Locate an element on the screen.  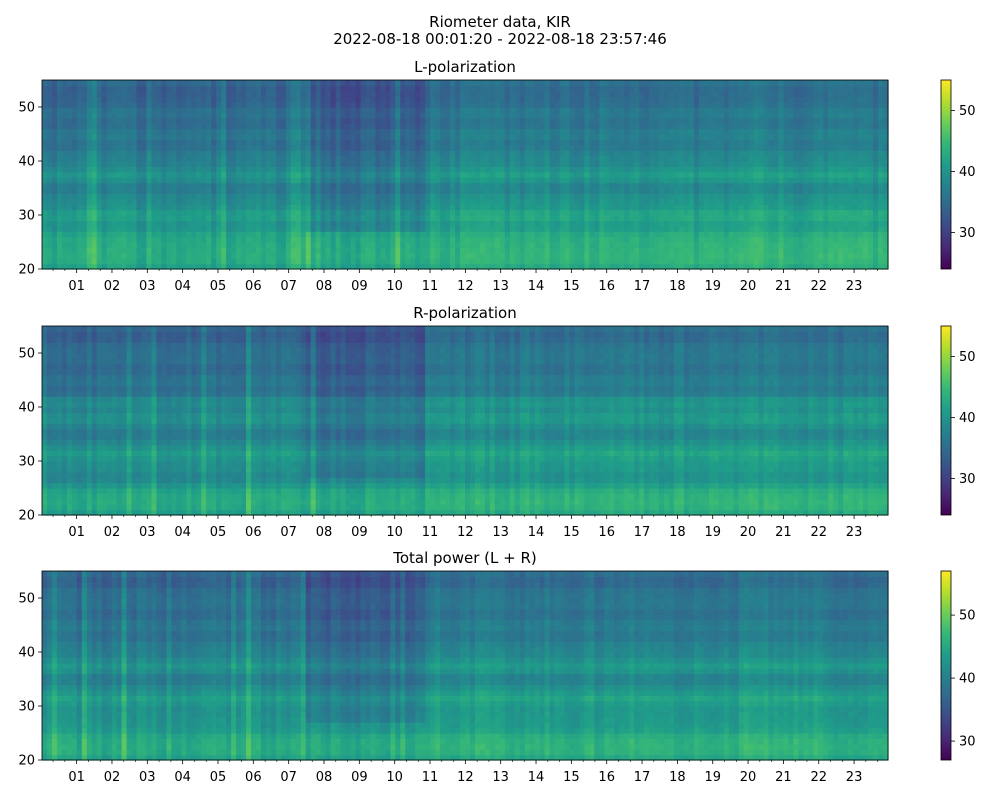
panel-title: Total power (L + R) is located at coordinates (464, 558).